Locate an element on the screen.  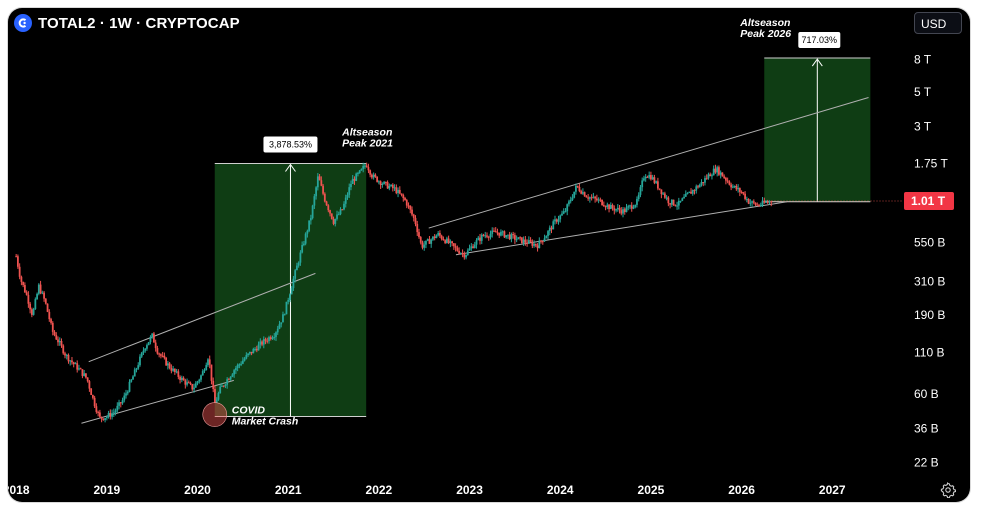
chart-header: TOTAL2 · 1W · CRYPTOCAP is located at coordinates (127, 23).